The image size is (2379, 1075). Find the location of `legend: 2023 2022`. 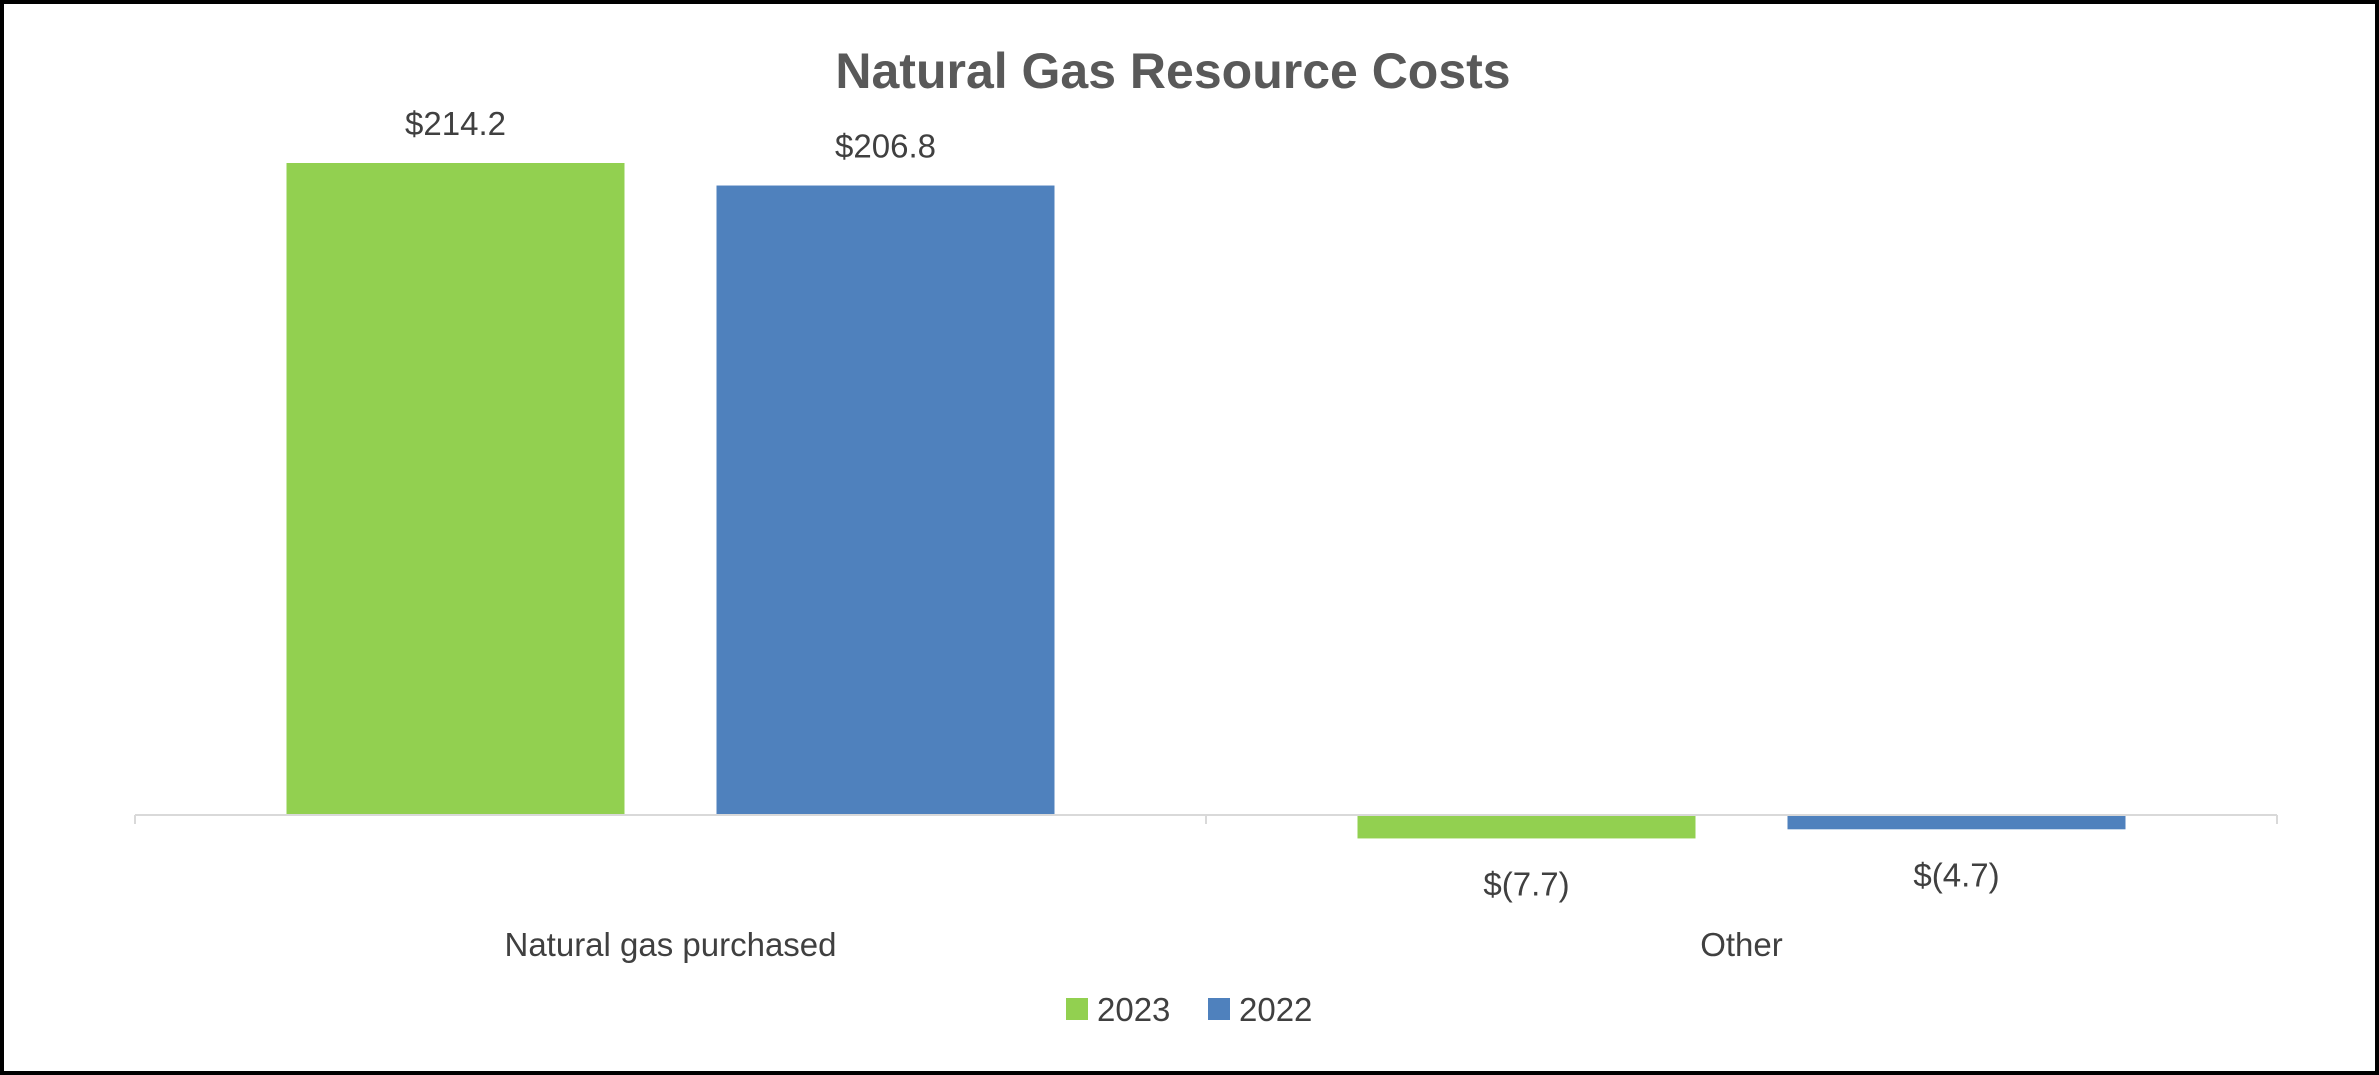

legend: 2023 2022 is located at coordinates (1189, 1009).